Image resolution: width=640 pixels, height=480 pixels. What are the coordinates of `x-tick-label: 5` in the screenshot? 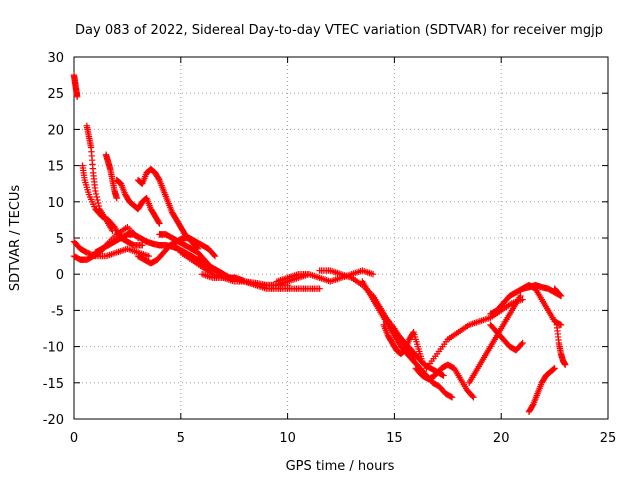 It's located at (181, 438).